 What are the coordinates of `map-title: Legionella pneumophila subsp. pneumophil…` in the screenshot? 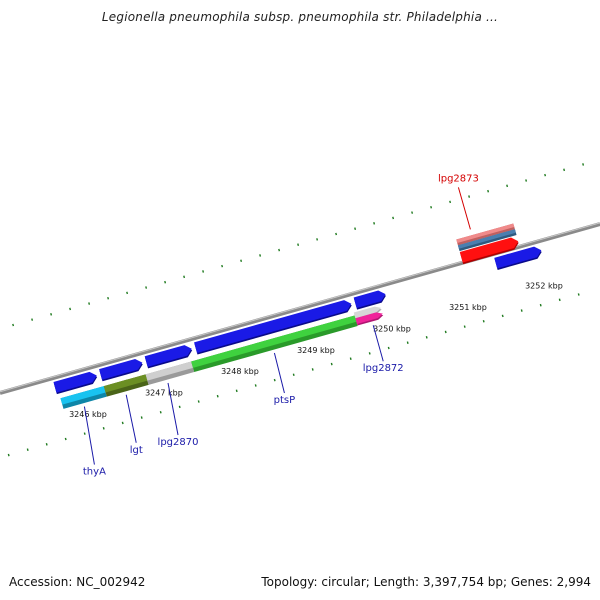 It's located at (300, 17).